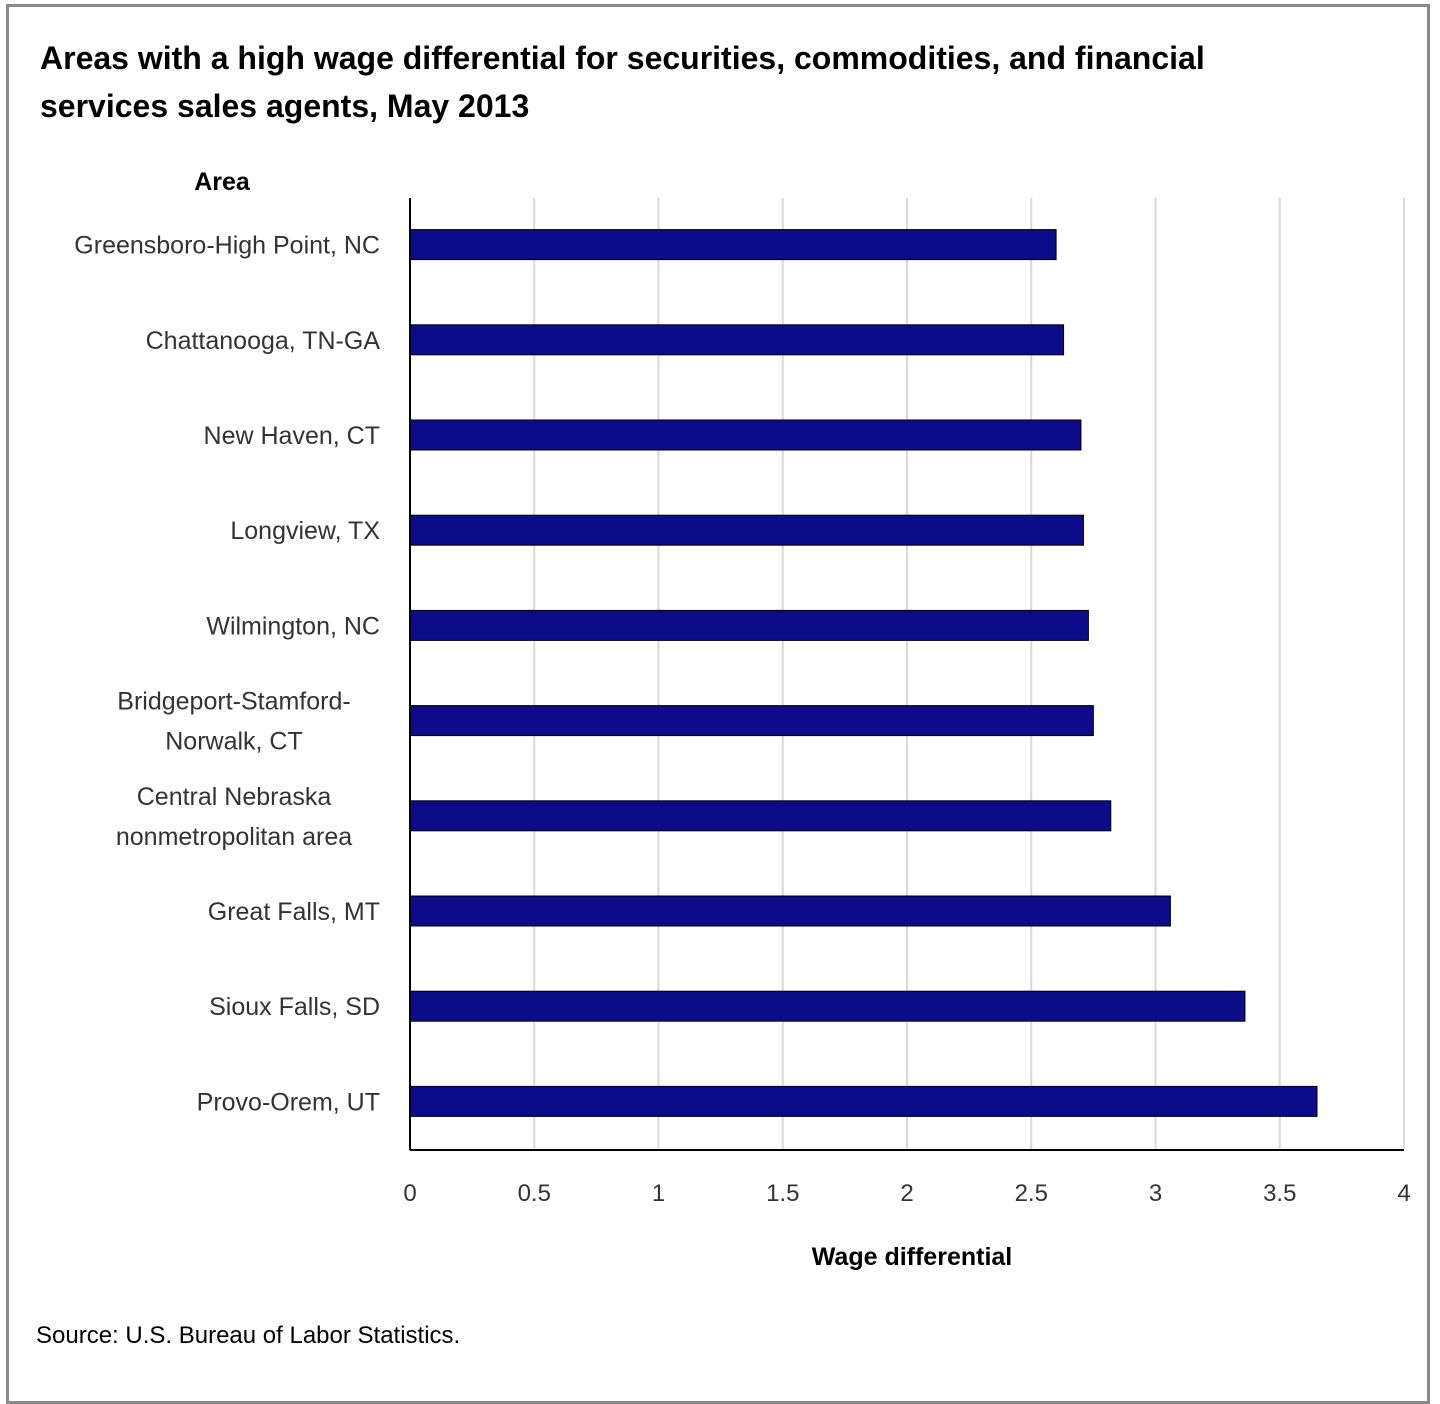 Image resolution: width=1440 pixels, height=1404 pixels. I want to click on tick-labels: 0 0.5 1 1.5 2 2.5 3 3.5 4, so click(906, 1193).